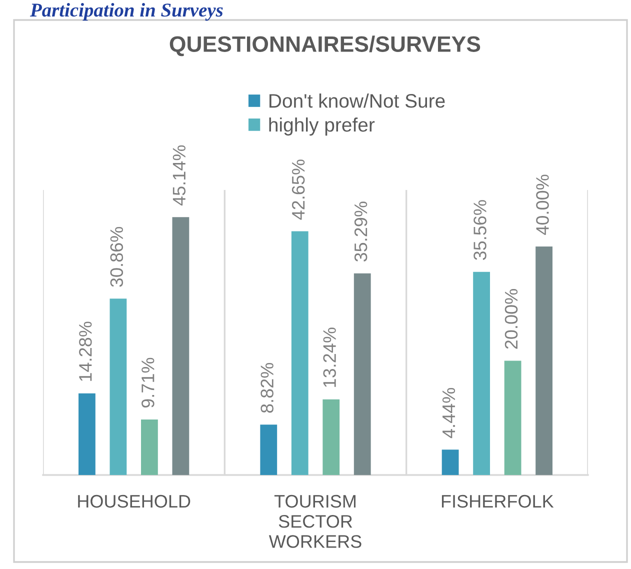 The image size is (631, 569). What do you see at coordinates (361, 232) in the screenshot?
I see `data-label: 35.29%` at bounding box center [361, 232].